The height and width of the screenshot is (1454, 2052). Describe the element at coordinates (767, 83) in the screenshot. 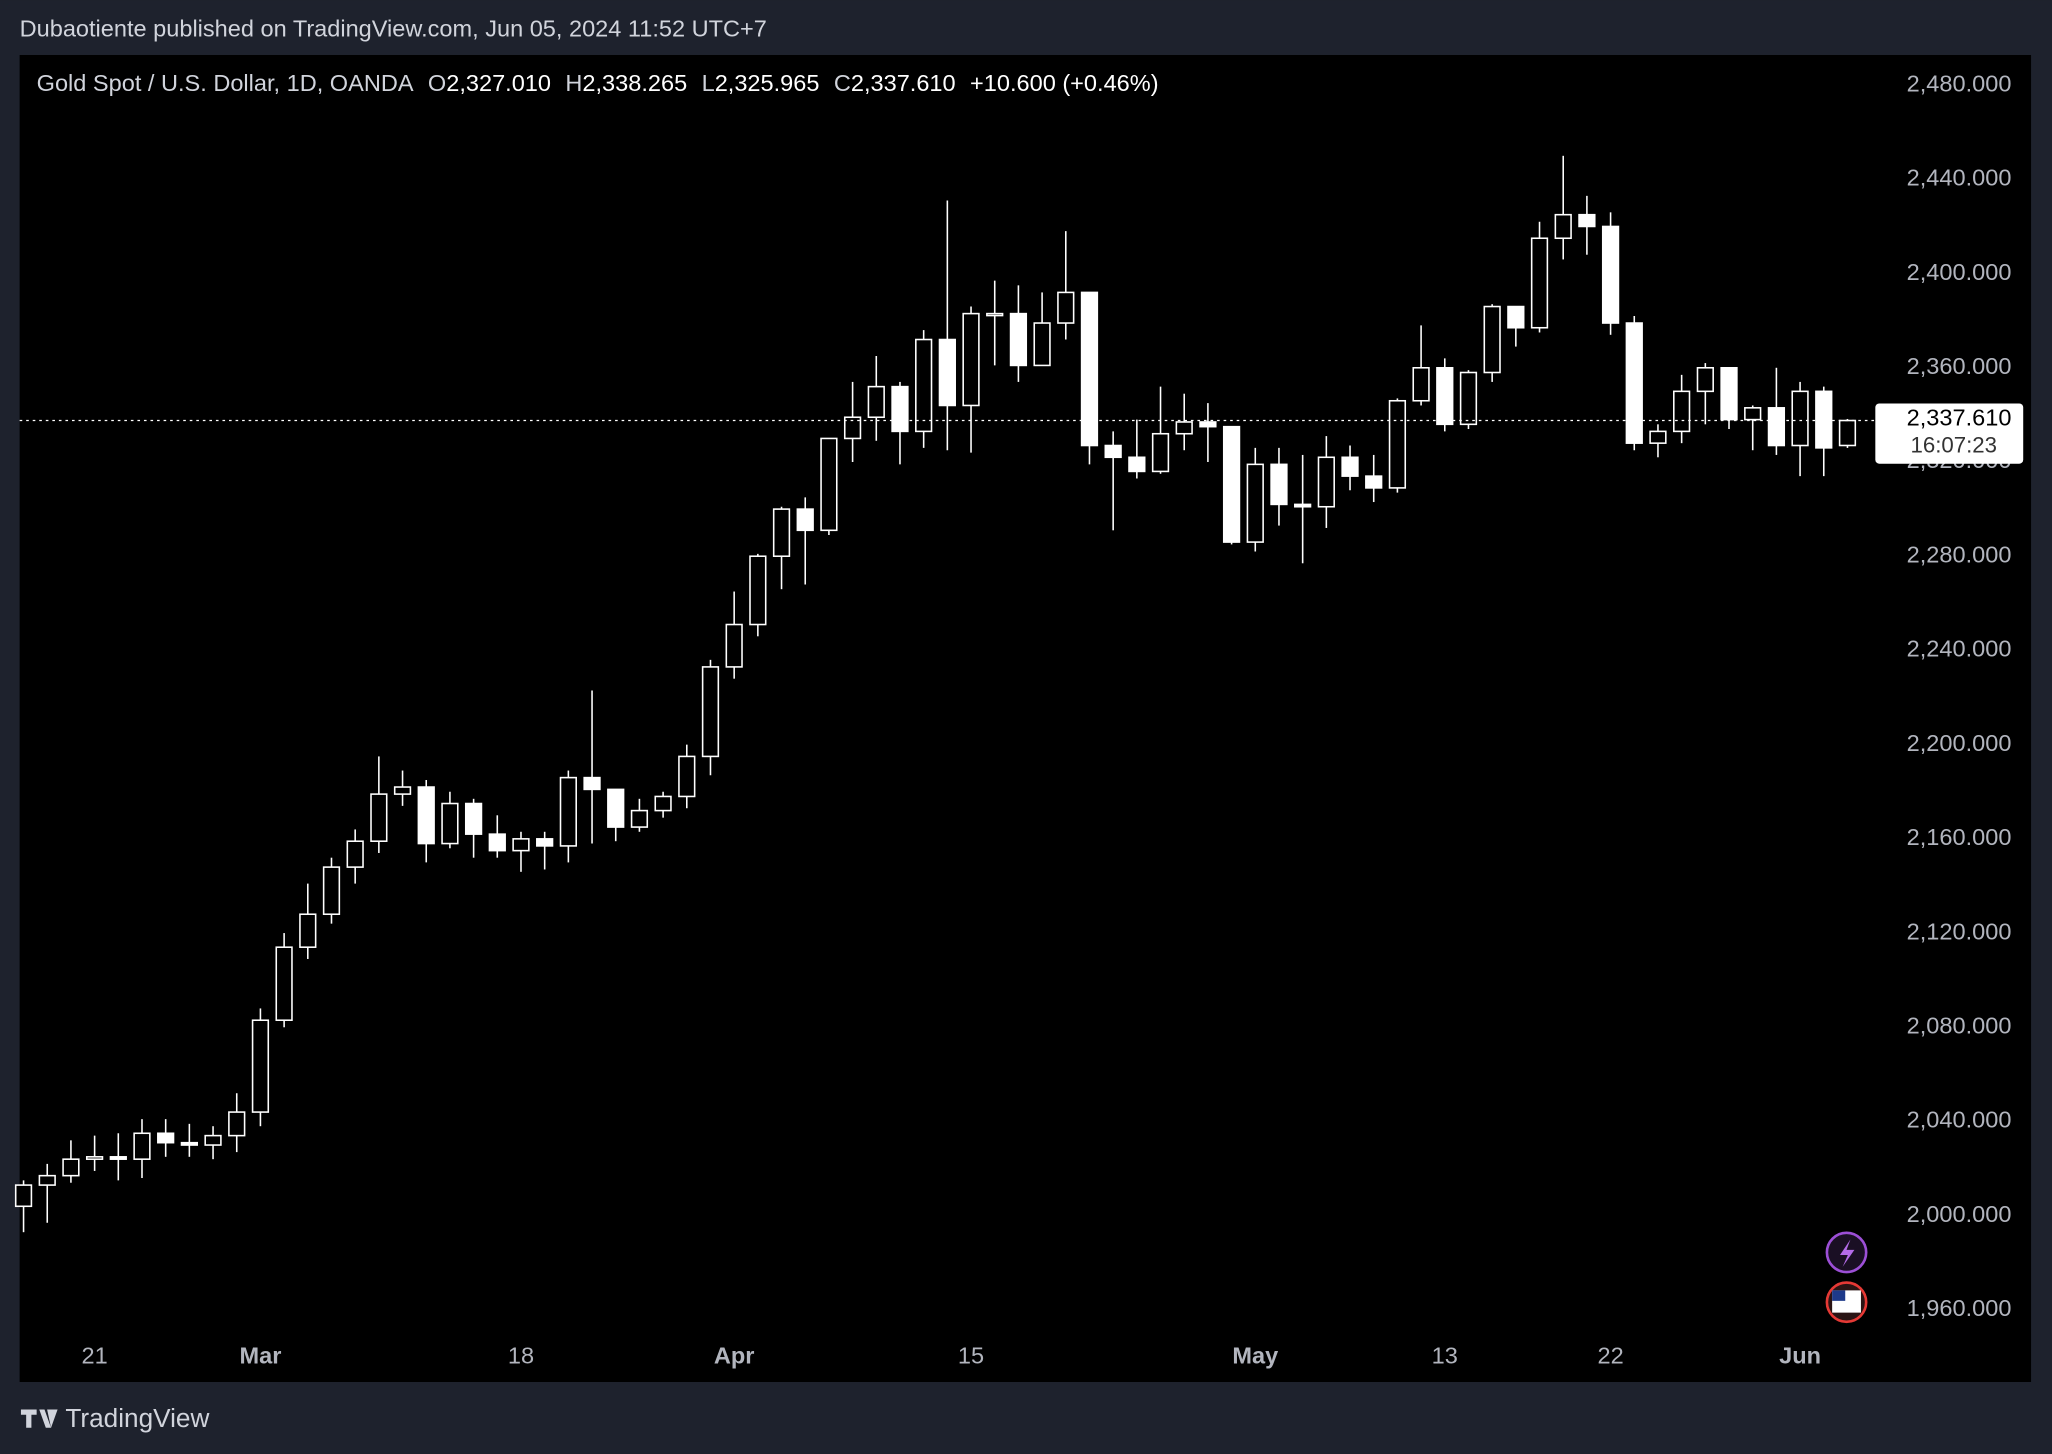

I see `legend-value: 2,325.965` at that location.